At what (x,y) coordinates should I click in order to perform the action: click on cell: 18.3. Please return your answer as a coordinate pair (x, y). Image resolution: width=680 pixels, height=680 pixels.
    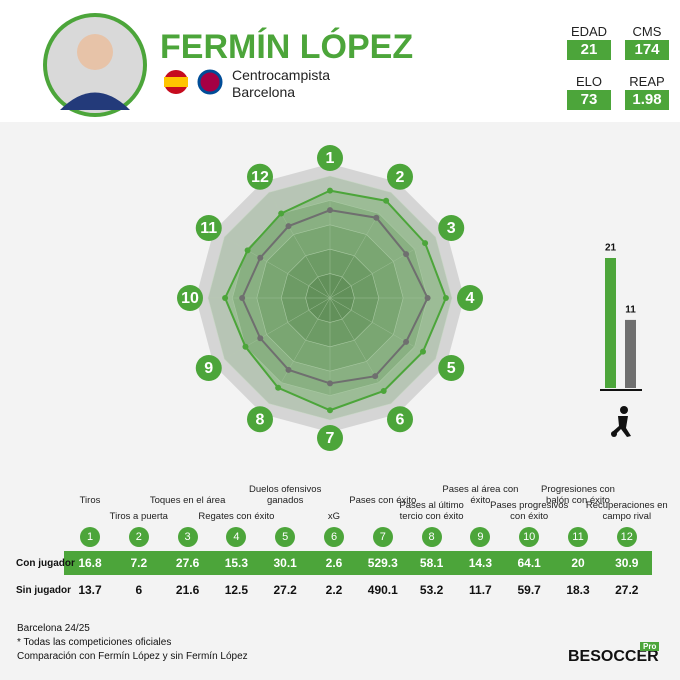
    Looking at the image, I should click on (578, 590).